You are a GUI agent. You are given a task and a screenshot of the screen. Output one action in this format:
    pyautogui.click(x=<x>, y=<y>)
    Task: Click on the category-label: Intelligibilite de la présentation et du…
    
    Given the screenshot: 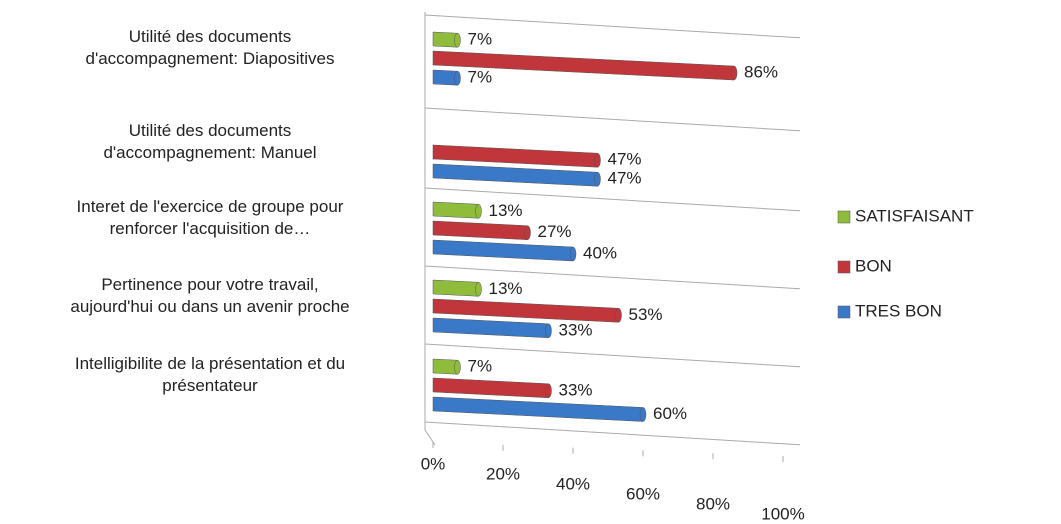 What is the action you would take?
    pyautogui.click(x=210, y=374)
    